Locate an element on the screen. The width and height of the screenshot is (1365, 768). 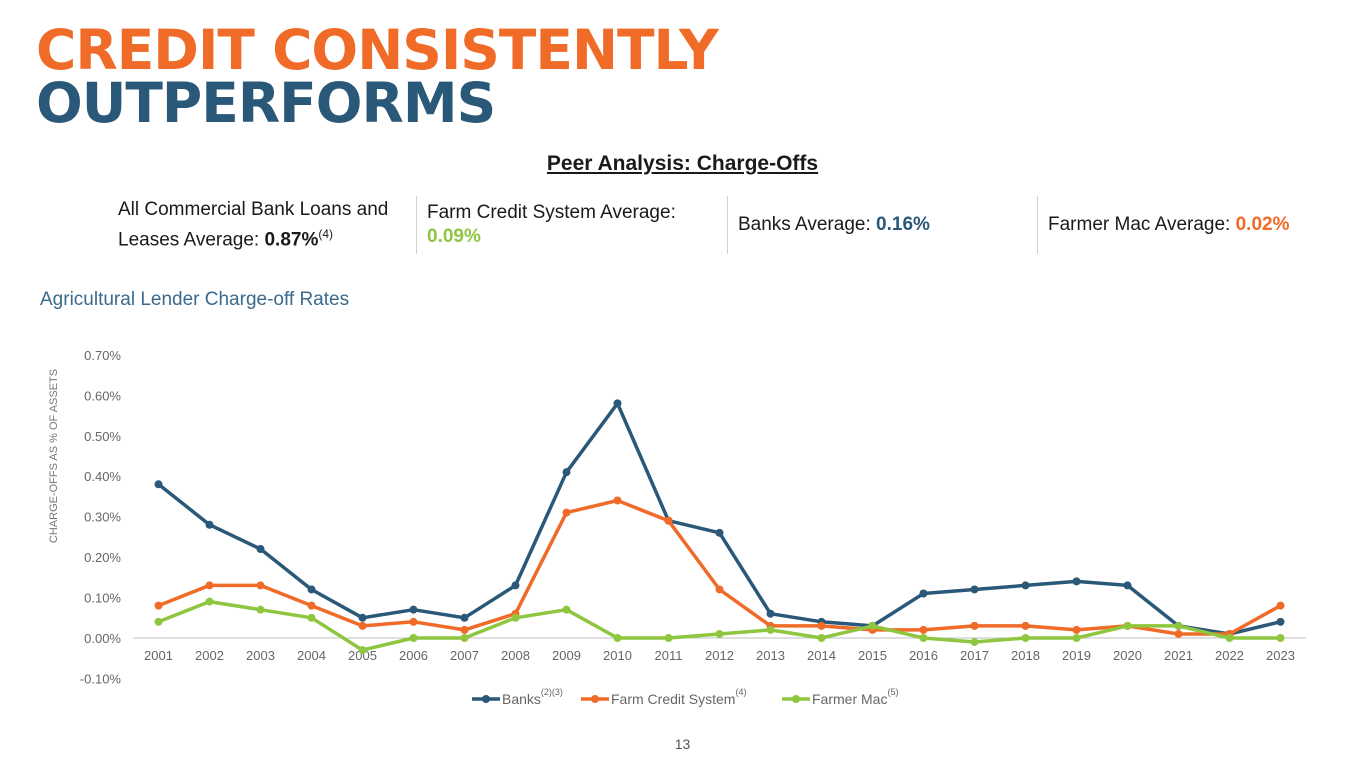
x-tick-label: 2018 is located at coordinates (1025, 655).